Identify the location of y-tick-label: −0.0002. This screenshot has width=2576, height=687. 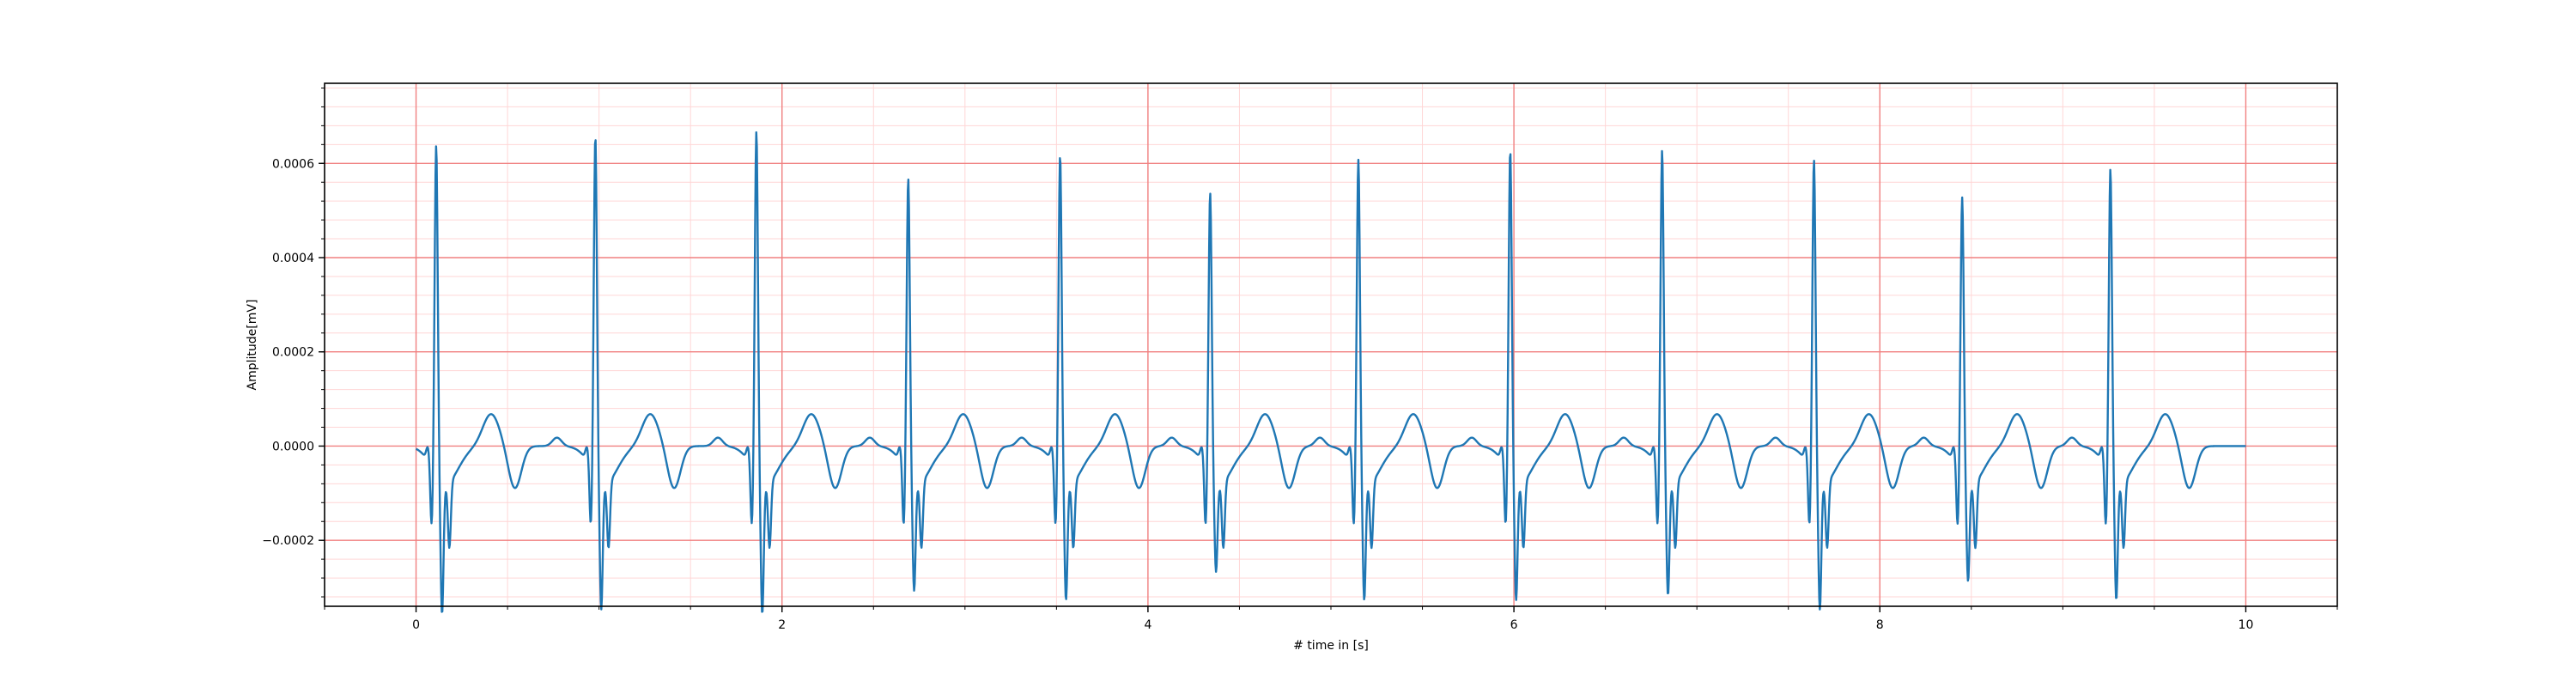
(288, 541).